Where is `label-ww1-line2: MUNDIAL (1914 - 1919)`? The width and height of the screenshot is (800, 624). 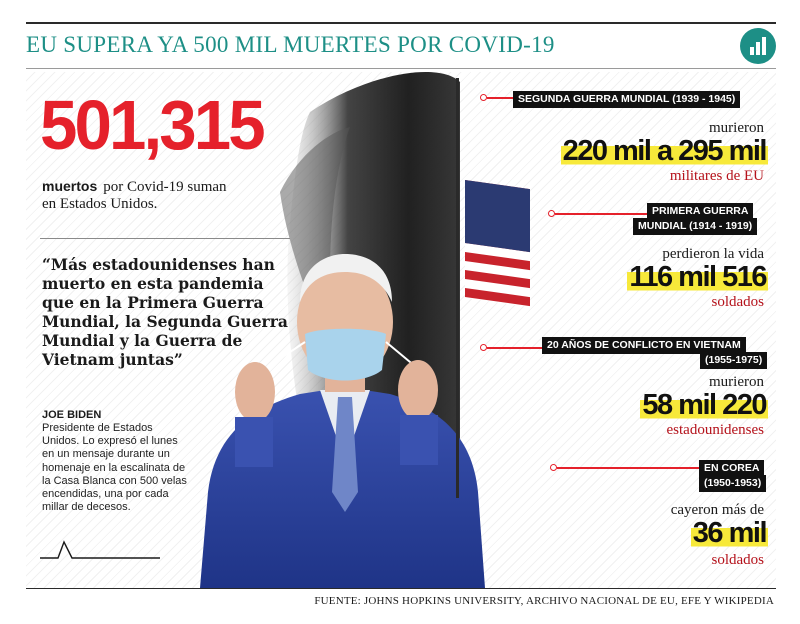
label-ww1-line2: MUNDIAL (1914 - 1919) is located at coordinates (695, 226).